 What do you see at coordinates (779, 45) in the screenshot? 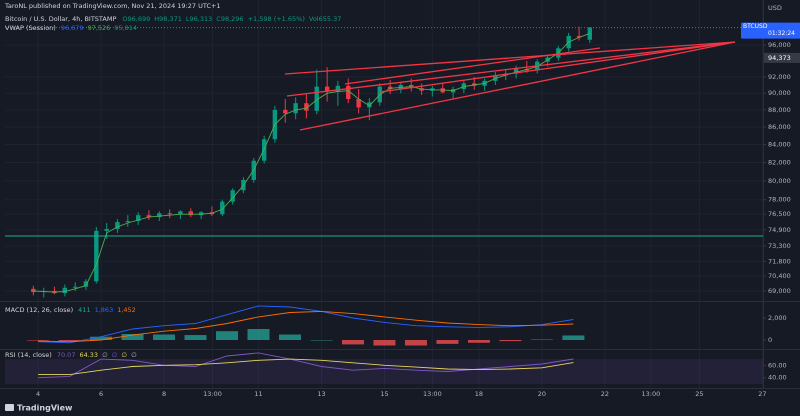
I see `y-tick-label: 96,000` at bounding box center [779, 45].